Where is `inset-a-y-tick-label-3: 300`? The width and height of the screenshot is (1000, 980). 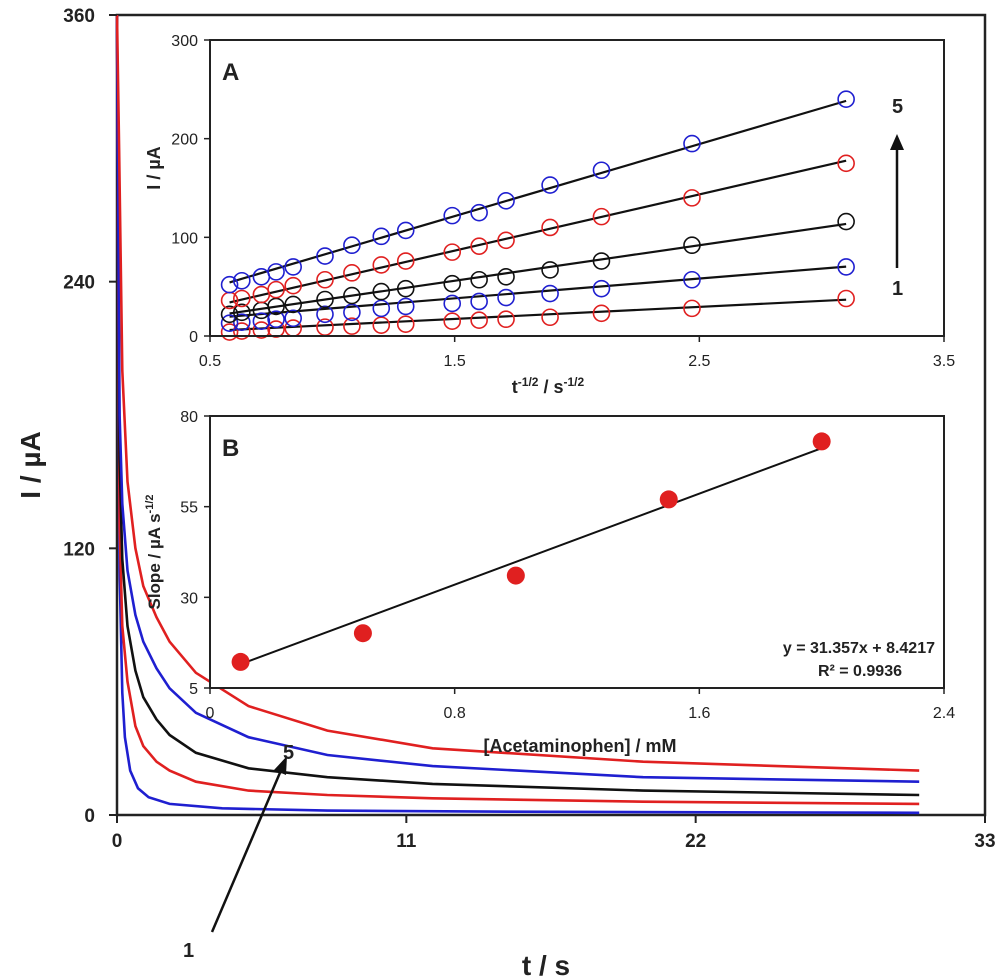
inset-a-y-tick-label-3: 300 is located at coordinates (184, 41).